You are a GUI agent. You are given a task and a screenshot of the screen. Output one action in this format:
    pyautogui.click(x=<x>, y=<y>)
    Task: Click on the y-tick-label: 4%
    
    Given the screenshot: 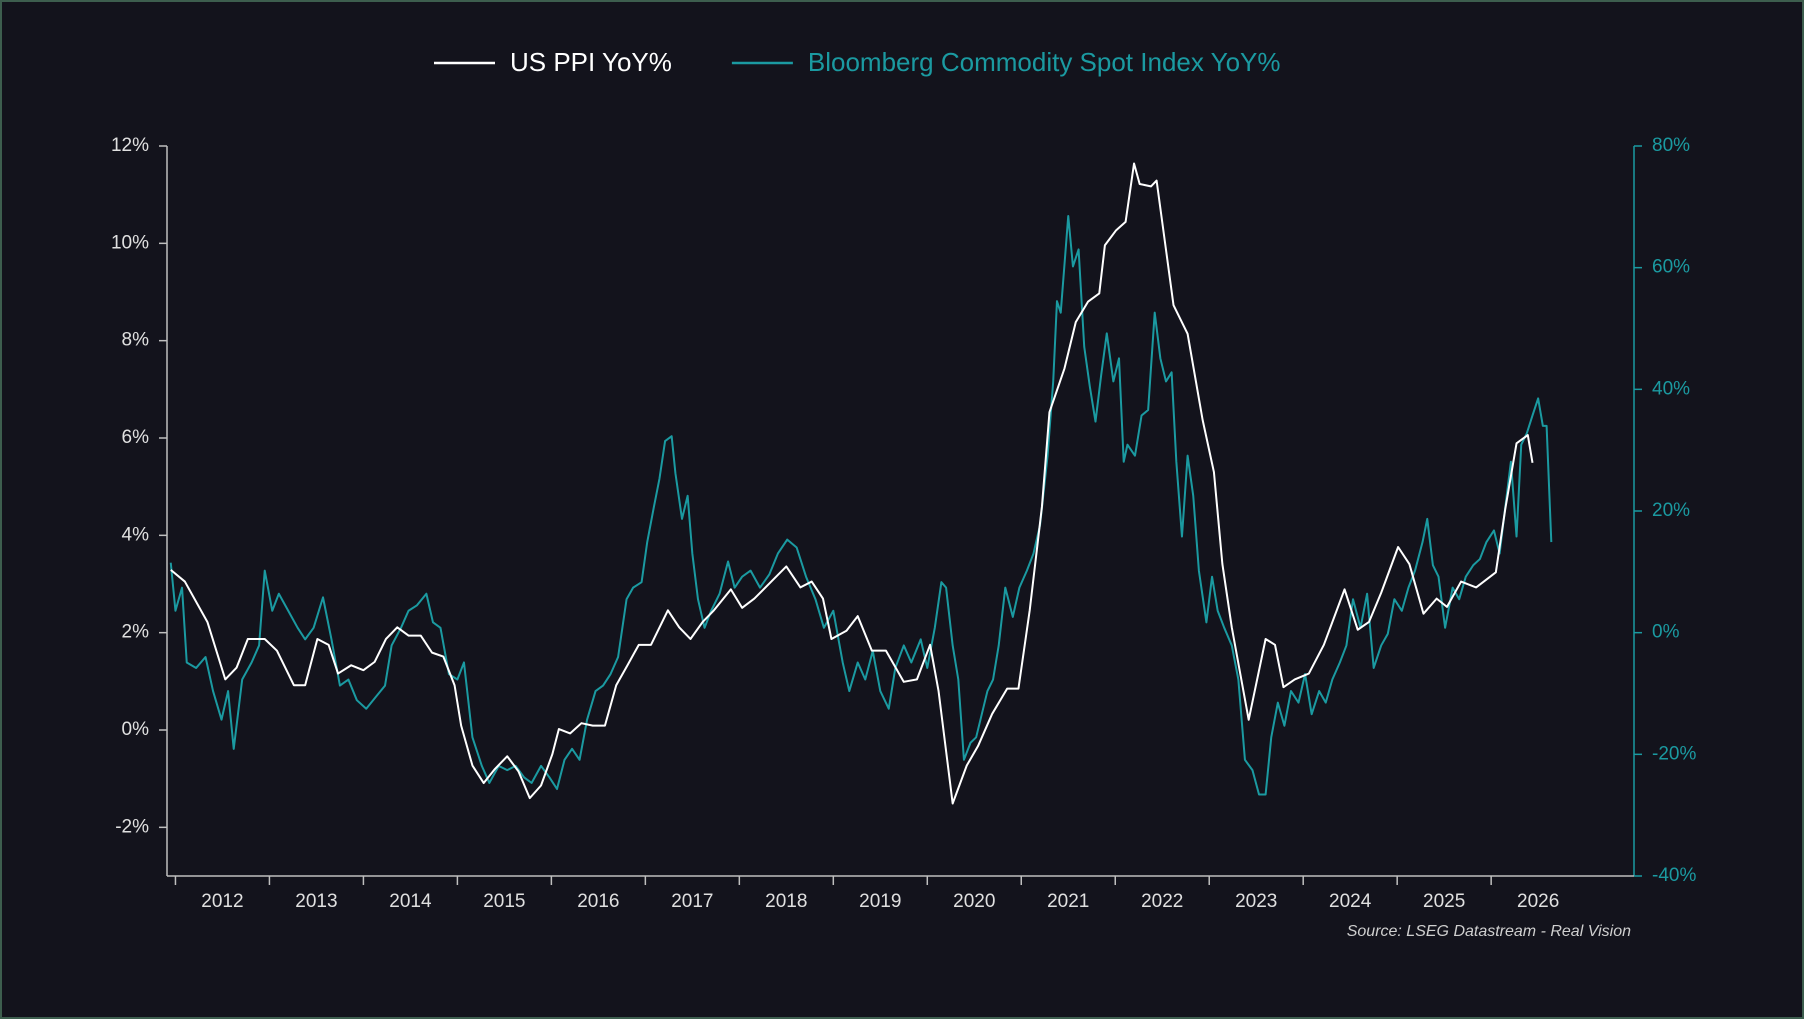 What is the action you would take?
    pyautogui.click(x=136, y=534)
    